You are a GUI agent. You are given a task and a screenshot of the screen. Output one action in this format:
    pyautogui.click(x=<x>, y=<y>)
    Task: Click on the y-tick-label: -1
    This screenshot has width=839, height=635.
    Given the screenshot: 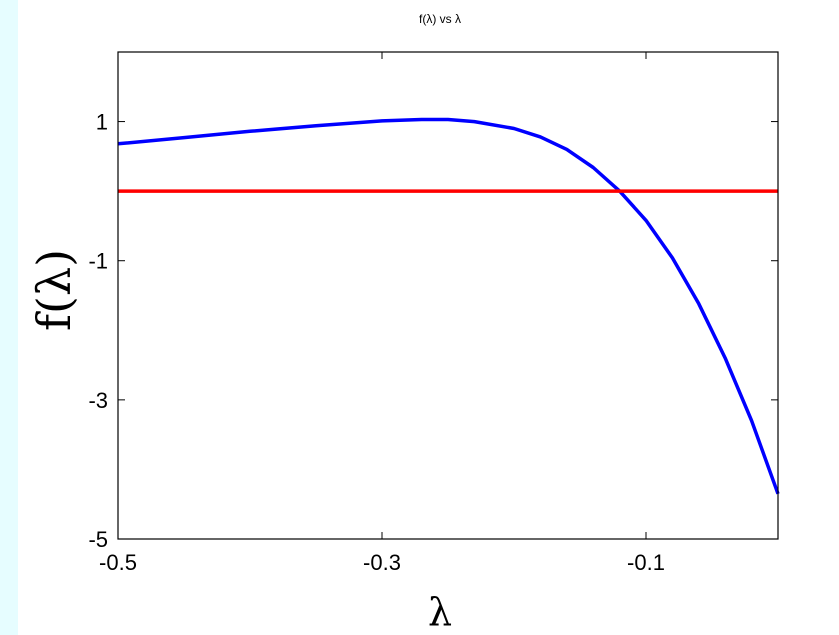 What is the action you would take?
    pyautogui.click(x=98, y=261)
    